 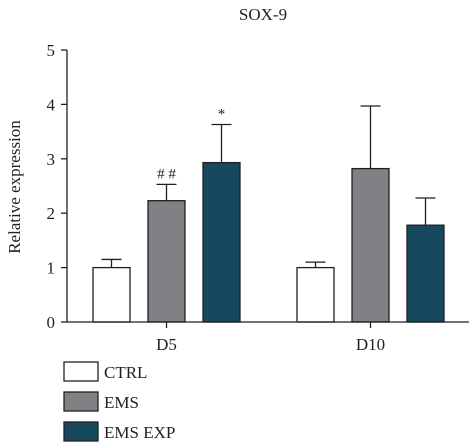 What do you see at coordinates (166, 261) in the screenshot?
I see `bar-ems-d5` at bounding box center [166, 261].